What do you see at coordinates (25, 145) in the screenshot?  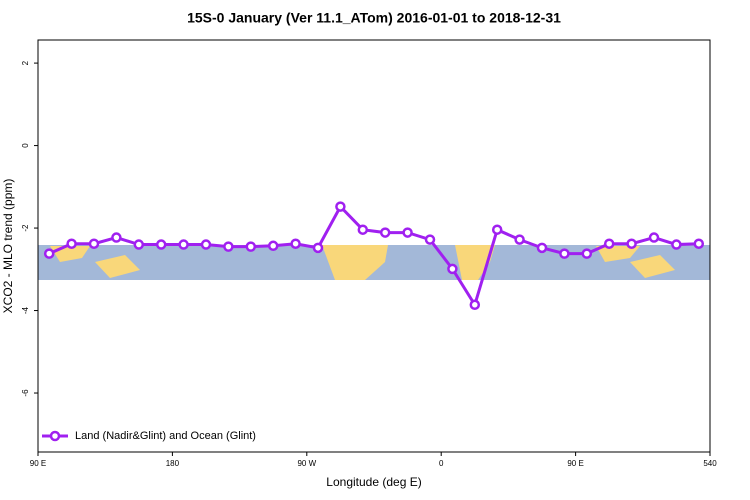 I see `y-tick-label: 0` at bounding box center [25, 145].